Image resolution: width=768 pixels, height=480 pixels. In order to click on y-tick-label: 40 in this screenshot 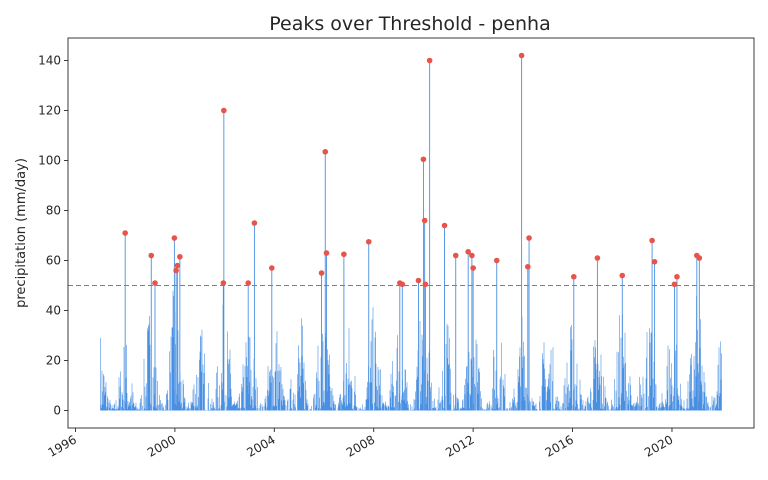, I will do `click(53, 311)`.